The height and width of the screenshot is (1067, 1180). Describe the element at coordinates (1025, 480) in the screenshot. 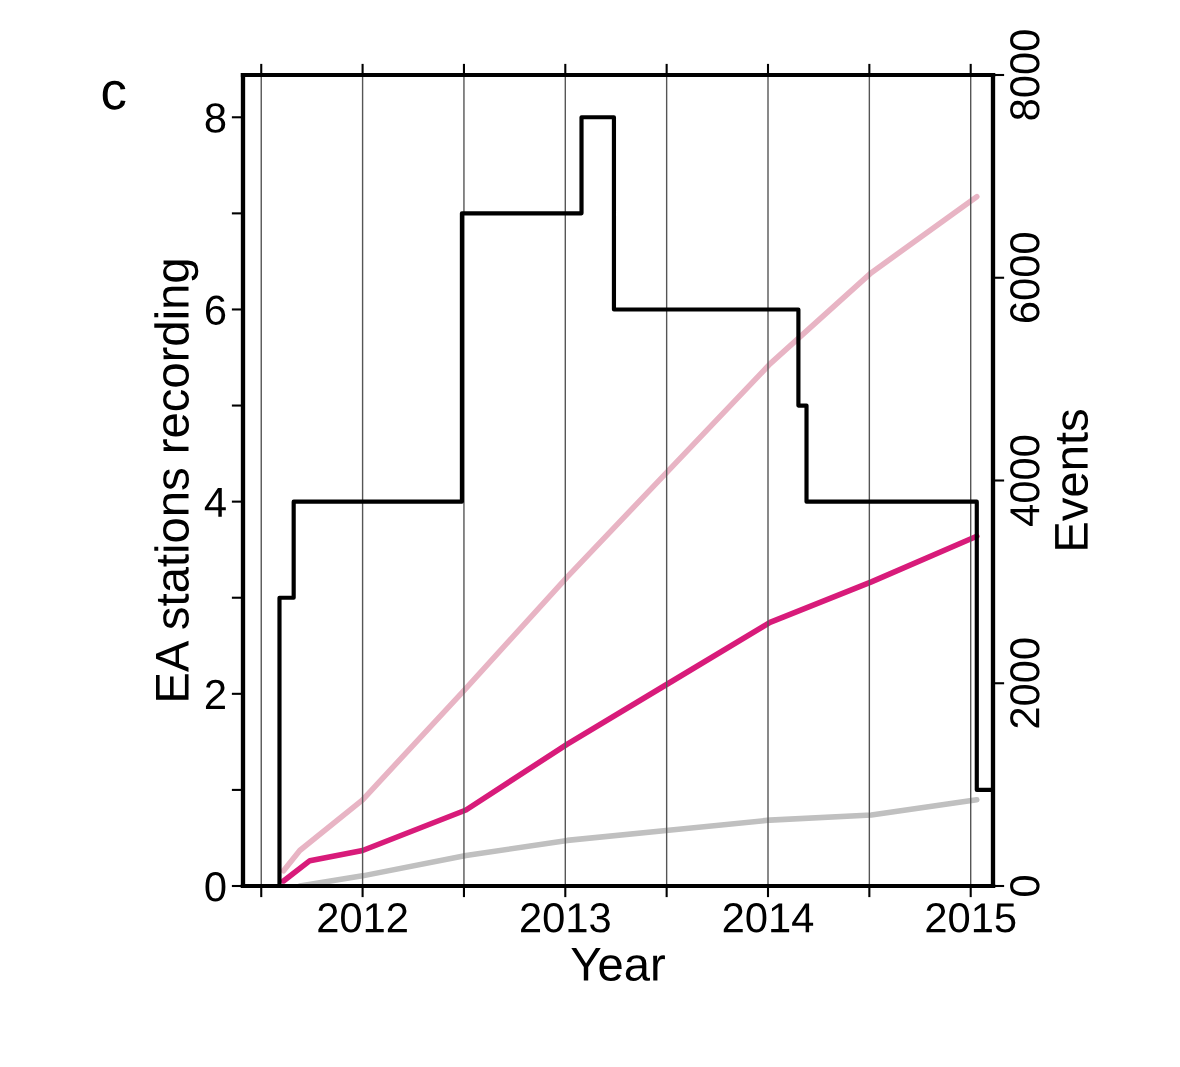

I see `y2-tick-label: 4000` at that location.